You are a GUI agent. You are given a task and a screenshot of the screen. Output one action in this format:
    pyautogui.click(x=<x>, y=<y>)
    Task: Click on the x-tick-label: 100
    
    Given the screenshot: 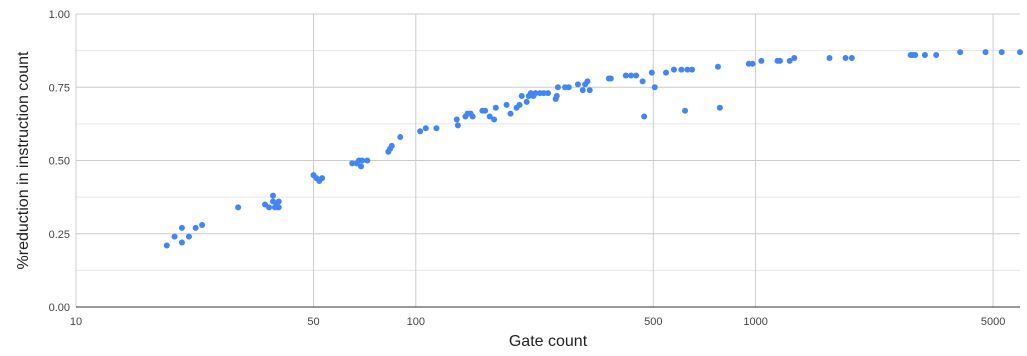 What is the action you would take?
    pyautogui.click(x=416, y=322)
    